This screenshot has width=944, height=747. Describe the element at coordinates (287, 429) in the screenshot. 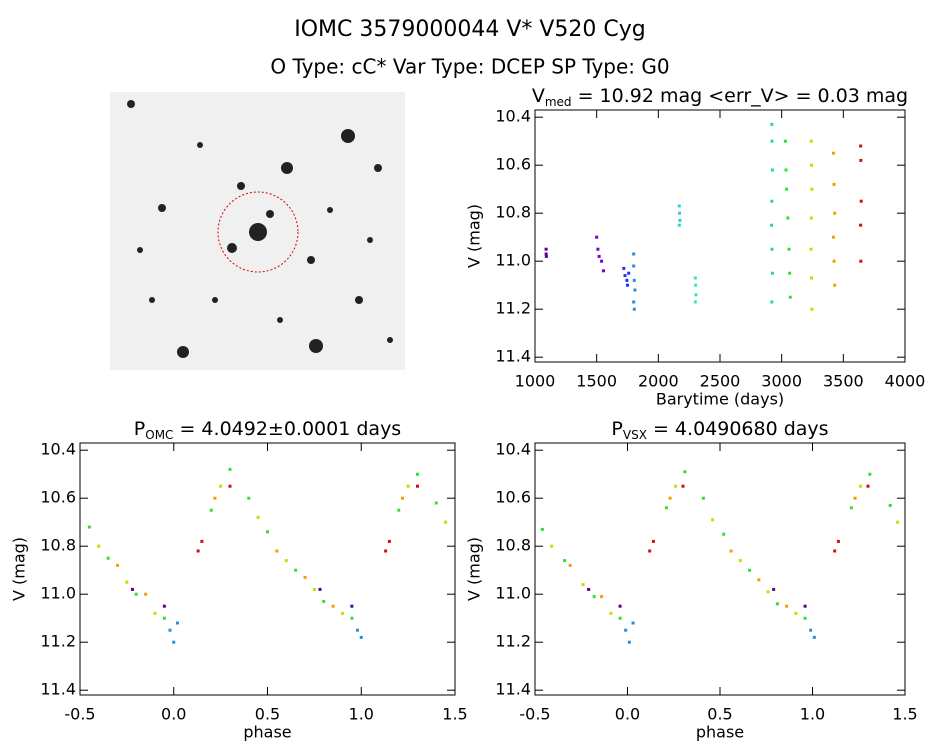

I see `title-rest: = 4.0492±0.0001 days` at that location.